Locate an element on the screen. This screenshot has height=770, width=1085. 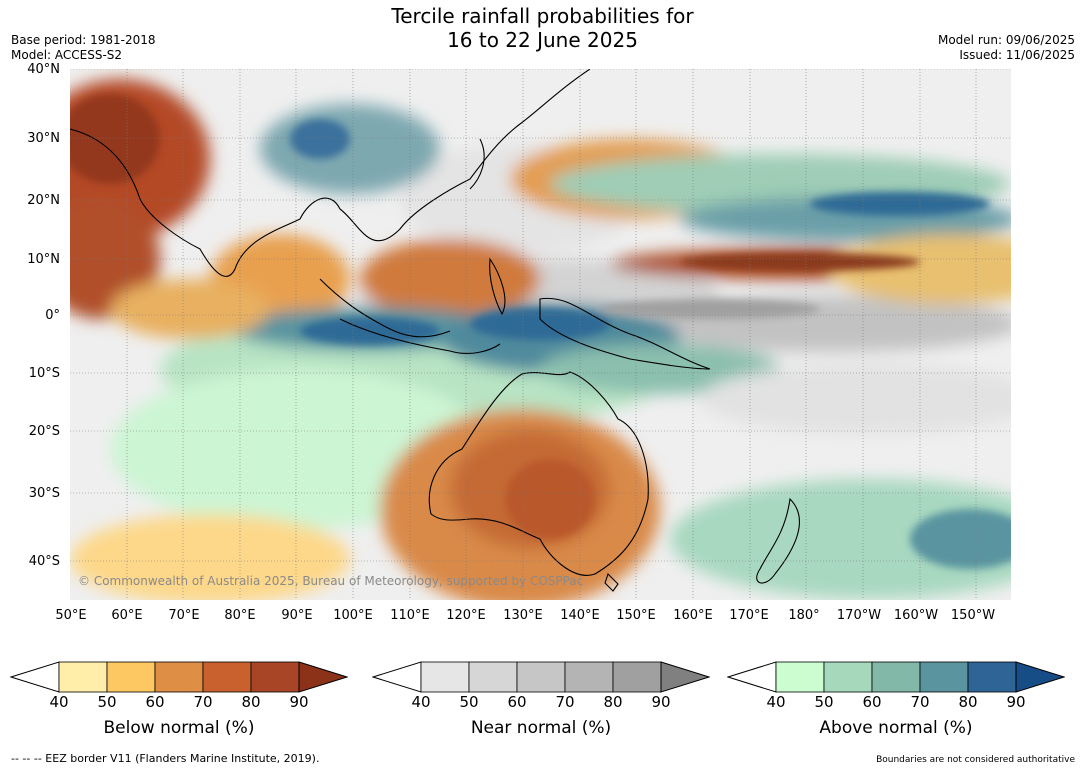
lat-label: 30°S is located at coordinates (44, 493).